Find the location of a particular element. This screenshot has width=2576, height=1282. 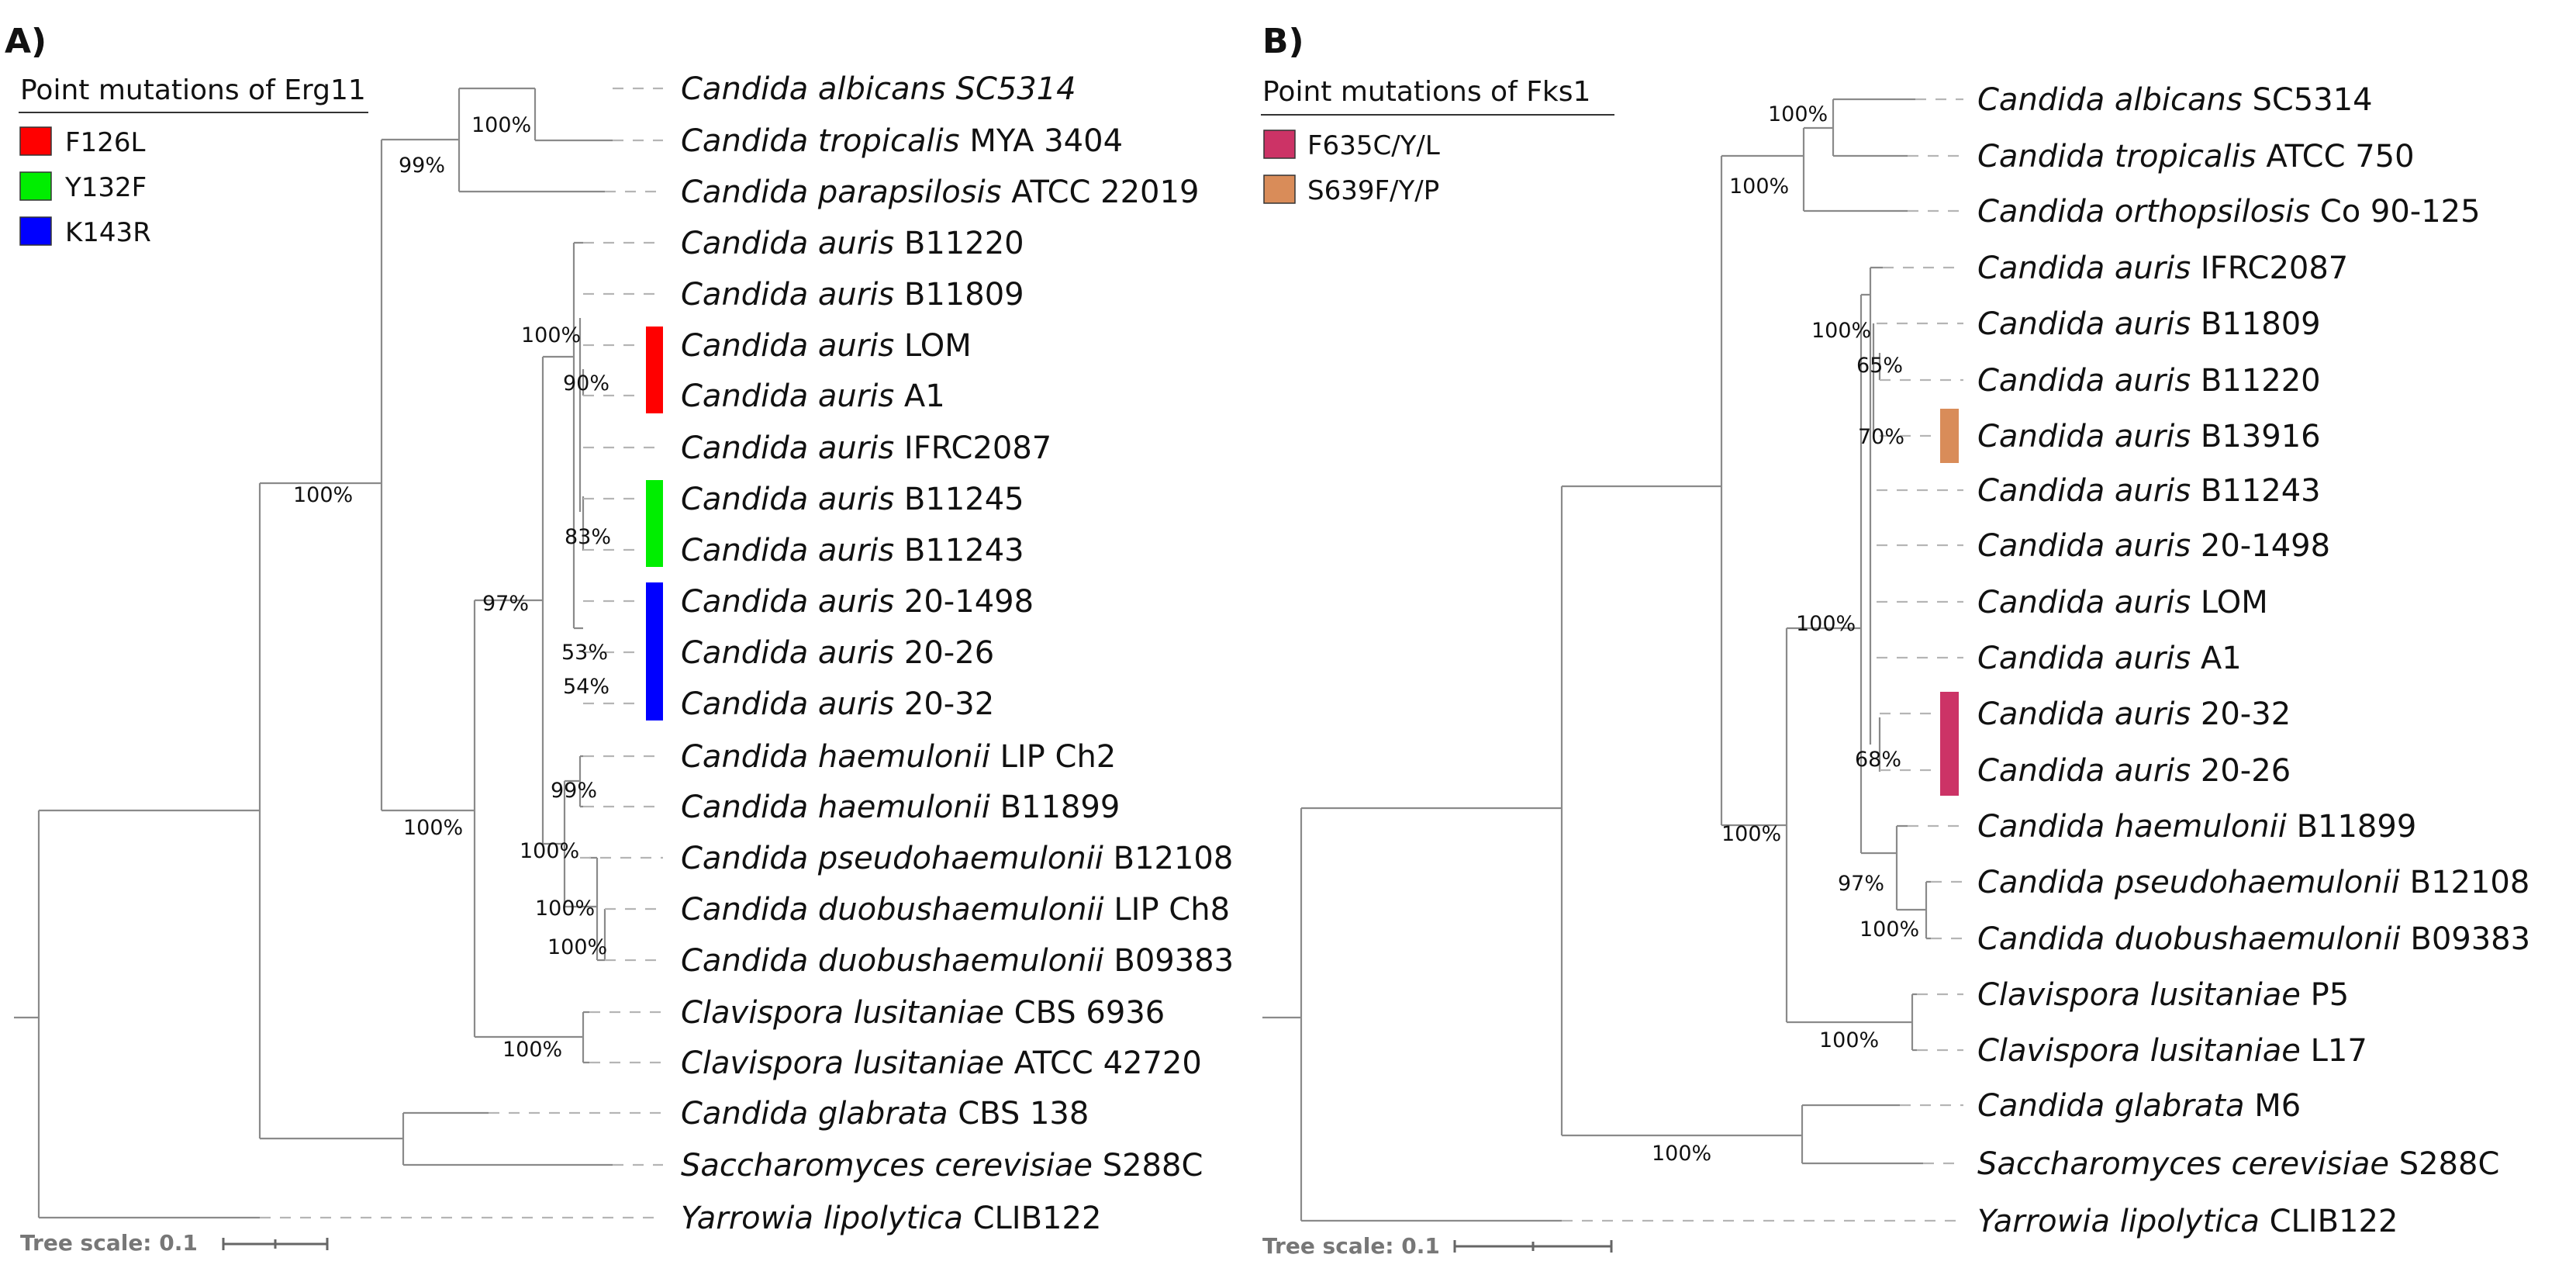

panel-b-label: B) is located at coordinates (1283, 41).